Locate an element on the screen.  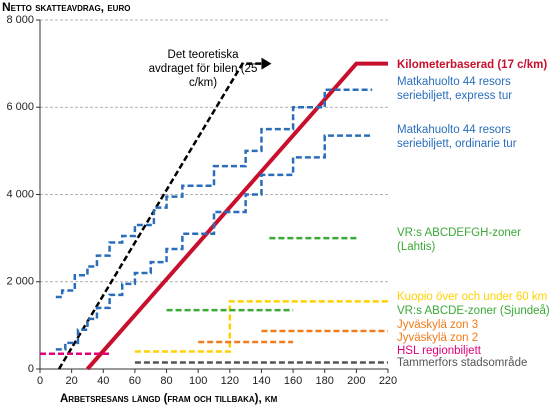
x-tick-label: 120 is located at coordinates (230, 381).